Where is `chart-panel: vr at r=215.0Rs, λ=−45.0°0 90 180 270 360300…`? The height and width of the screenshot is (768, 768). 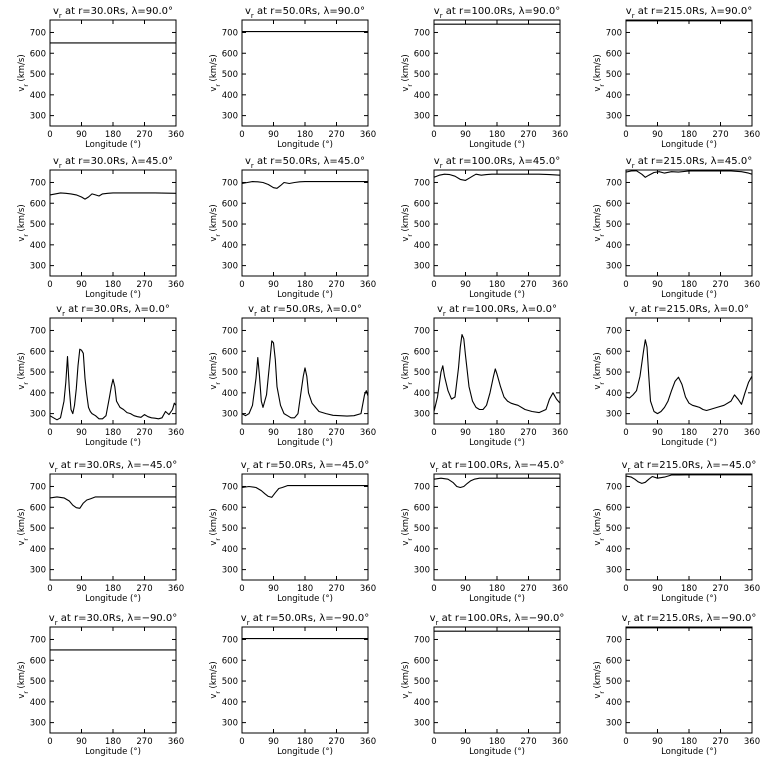
chart-panel: vr at r=215.0Rs, λ=−45.0°0 90 180 270 360300… is located at coordinates (676, 532).